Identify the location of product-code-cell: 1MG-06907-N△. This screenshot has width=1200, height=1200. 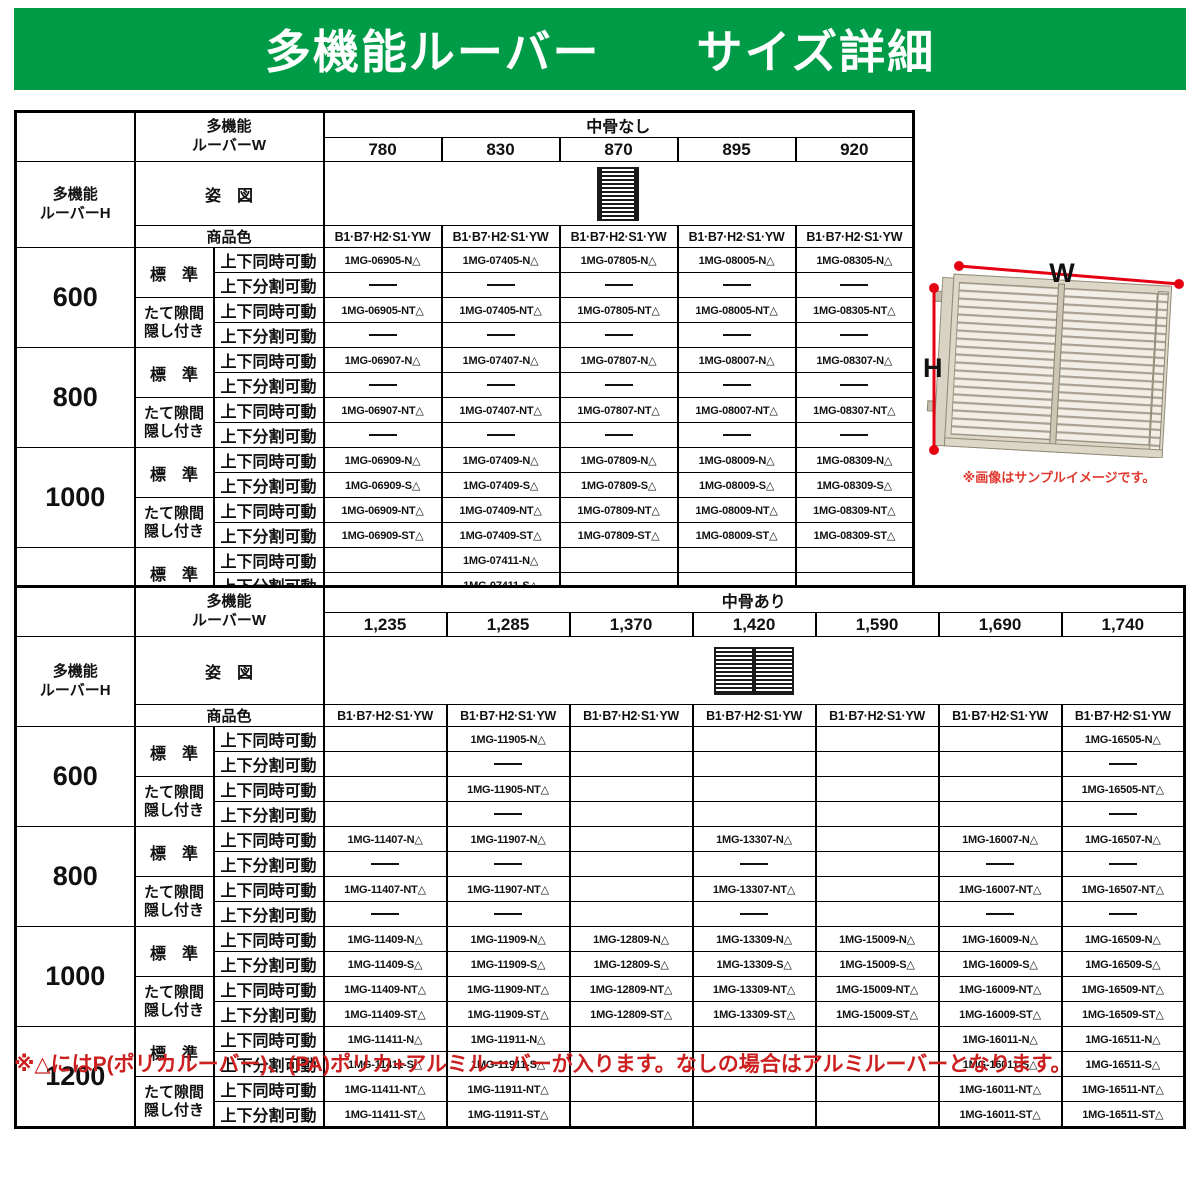
(382, 360).